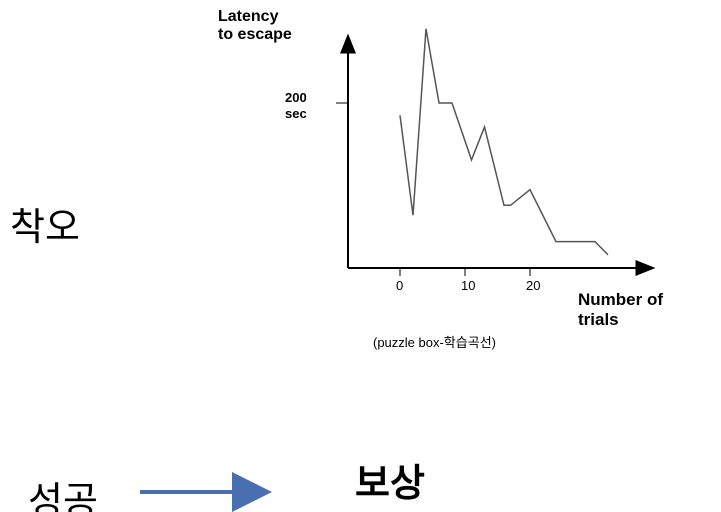  I want to click on series-line, so click(504, 142).